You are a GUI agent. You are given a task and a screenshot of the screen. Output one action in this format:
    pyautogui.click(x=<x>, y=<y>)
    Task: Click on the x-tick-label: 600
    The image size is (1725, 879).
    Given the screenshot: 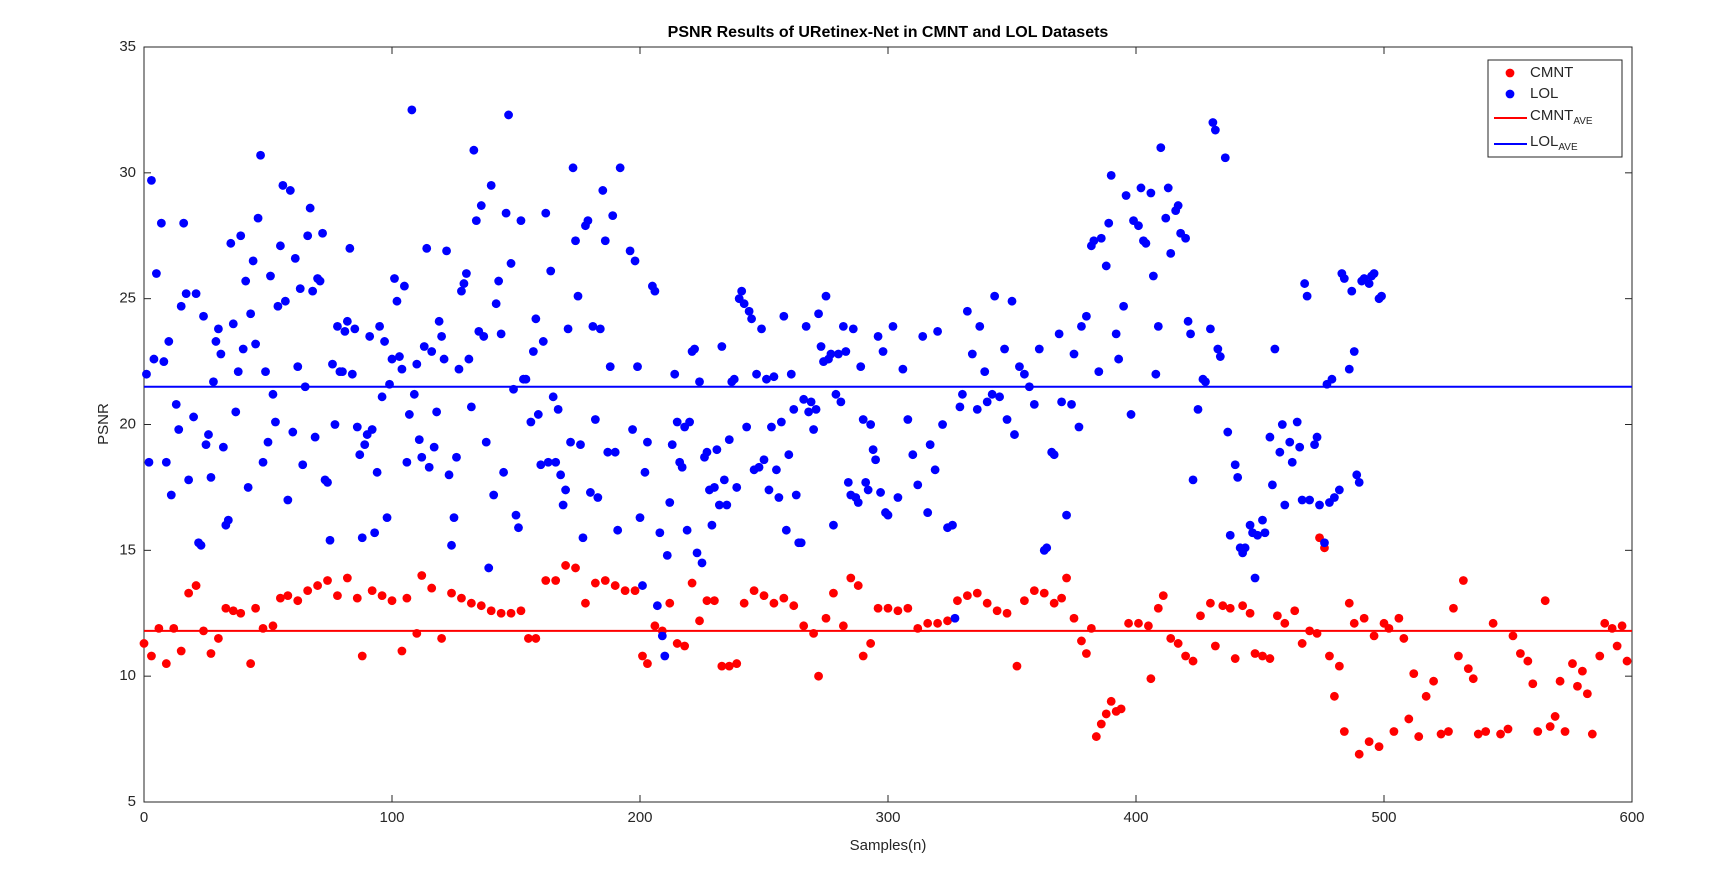 What is the action you would take?
    pyautogui.click(x=1631, y=817)
    